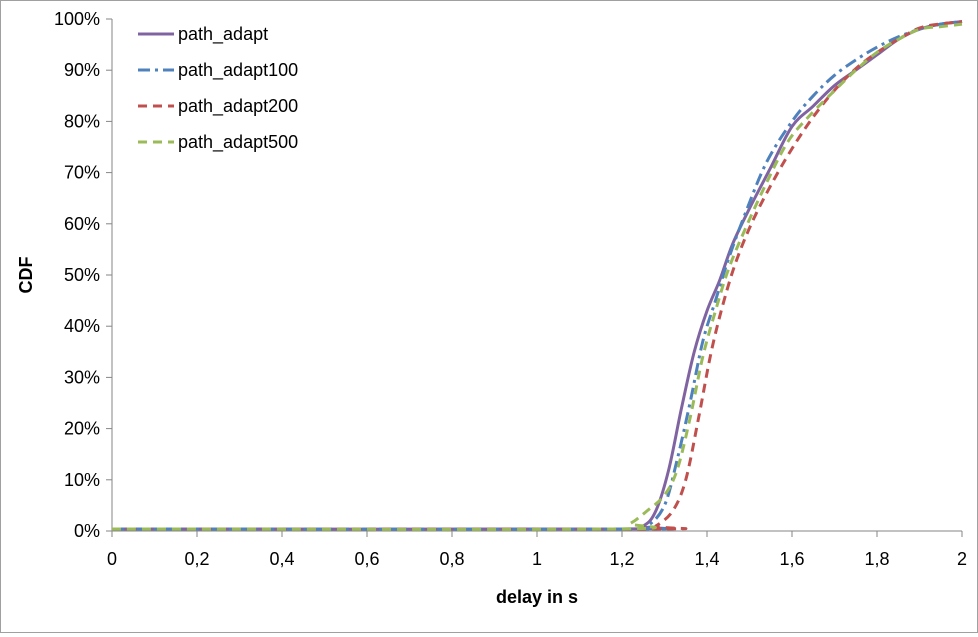 This screenshot has width=978, height=637. What do you see at coordinates (537, 559) in the screenshot?
I see `x-tick-label: 1` at bounding box center [537, 559].